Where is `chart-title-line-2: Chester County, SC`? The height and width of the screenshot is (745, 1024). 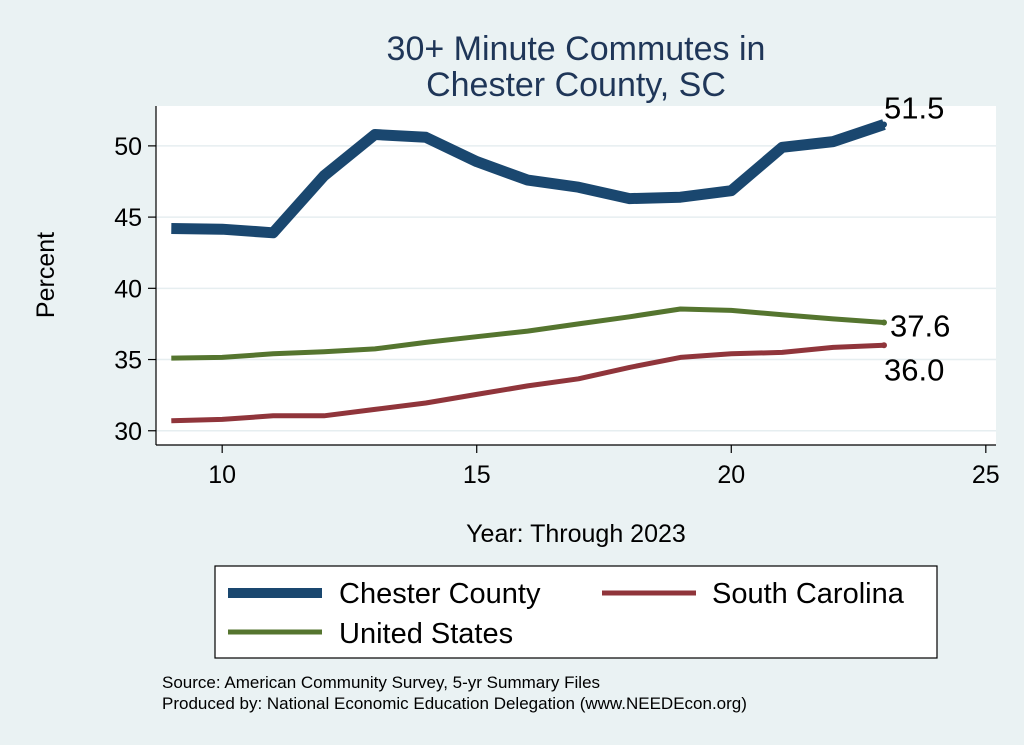
chart-title-line-2: Chester County, SC is located at coordinates (576, 85).